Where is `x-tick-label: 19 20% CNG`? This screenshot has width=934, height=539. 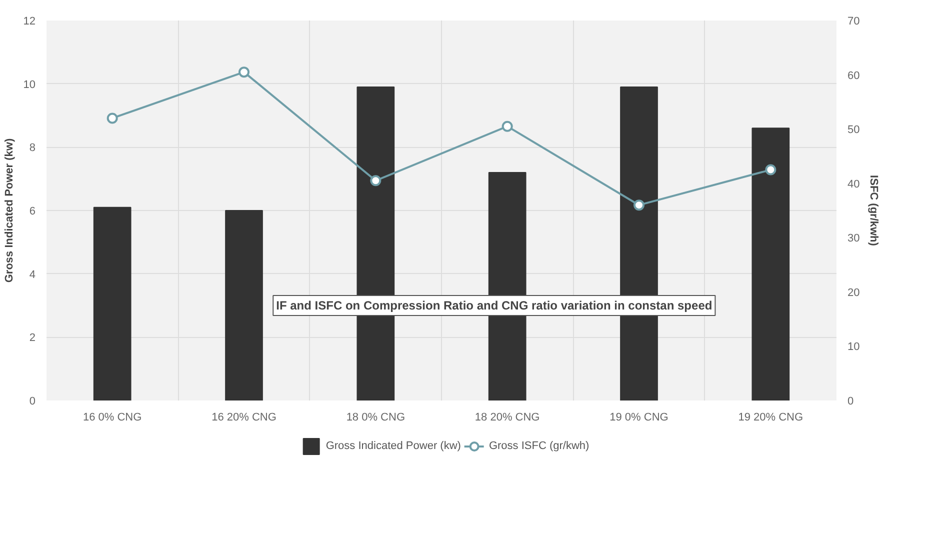 x-tick-label: 19 20% CNG is located at coordinates (771, 418).